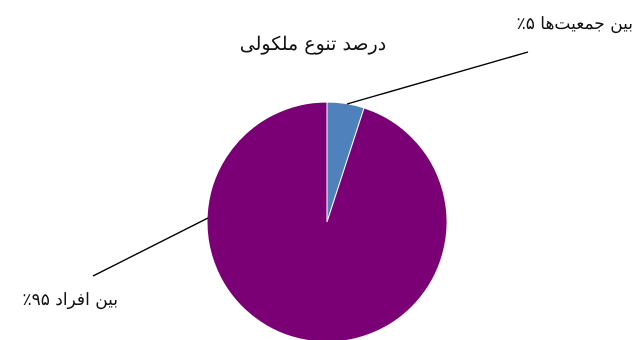 The image size is (635, 340). I want to click on leader-line-within-individuals, so click(150, 247).